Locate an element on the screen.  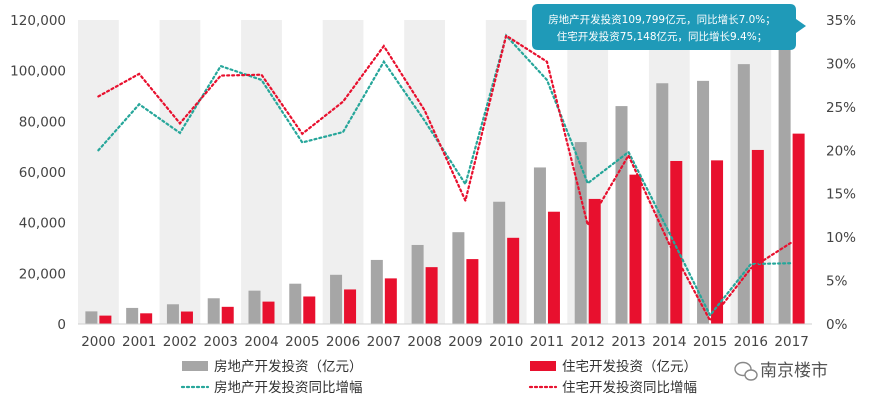
y-right-tick-label: 35% is located at coordinates (841, 21).